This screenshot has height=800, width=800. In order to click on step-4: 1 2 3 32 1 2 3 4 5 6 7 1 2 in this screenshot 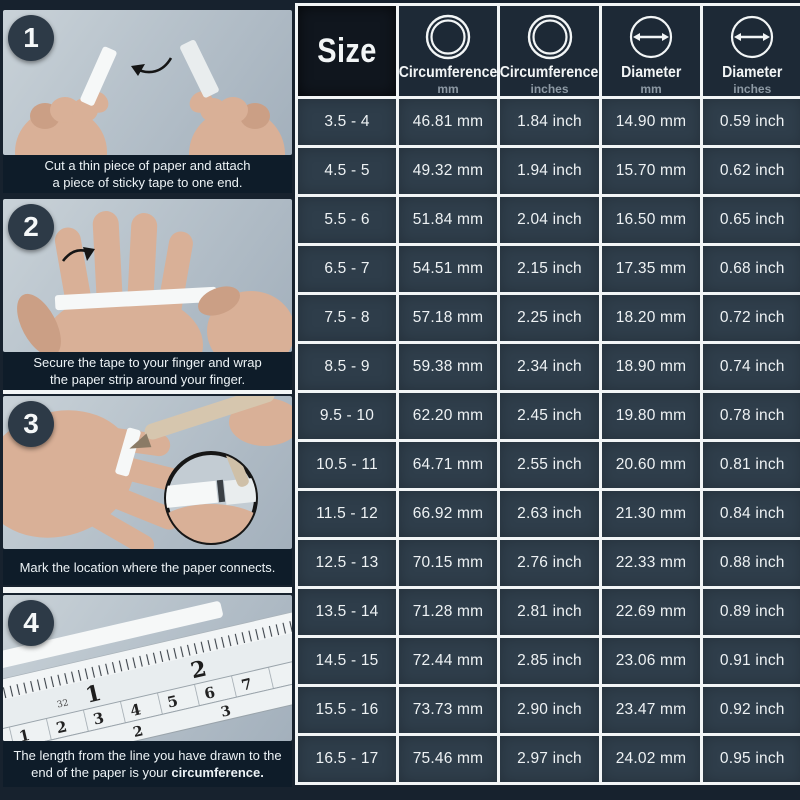, I will do `click(147, 691)`.